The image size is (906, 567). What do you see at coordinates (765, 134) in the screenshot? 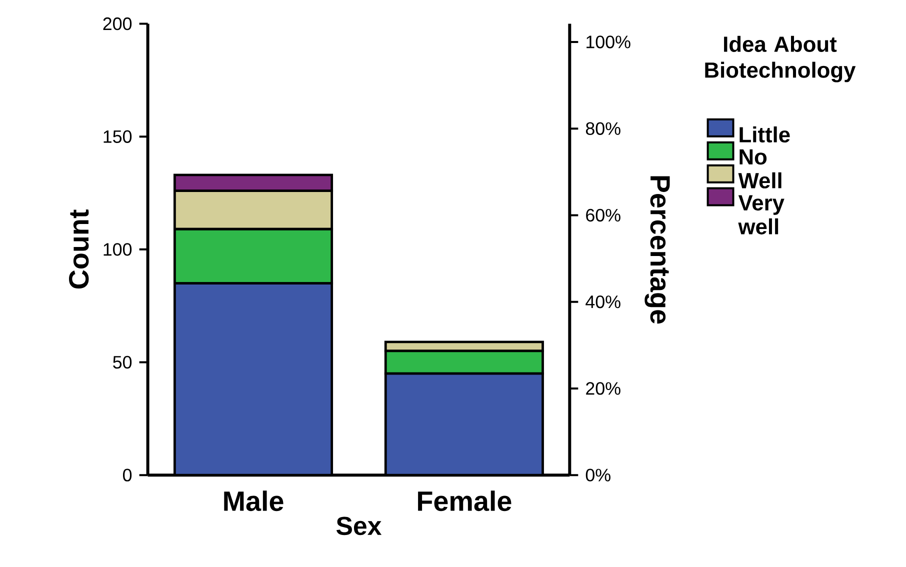
I see `legend-label: Little` at bounding box center [765, 134].